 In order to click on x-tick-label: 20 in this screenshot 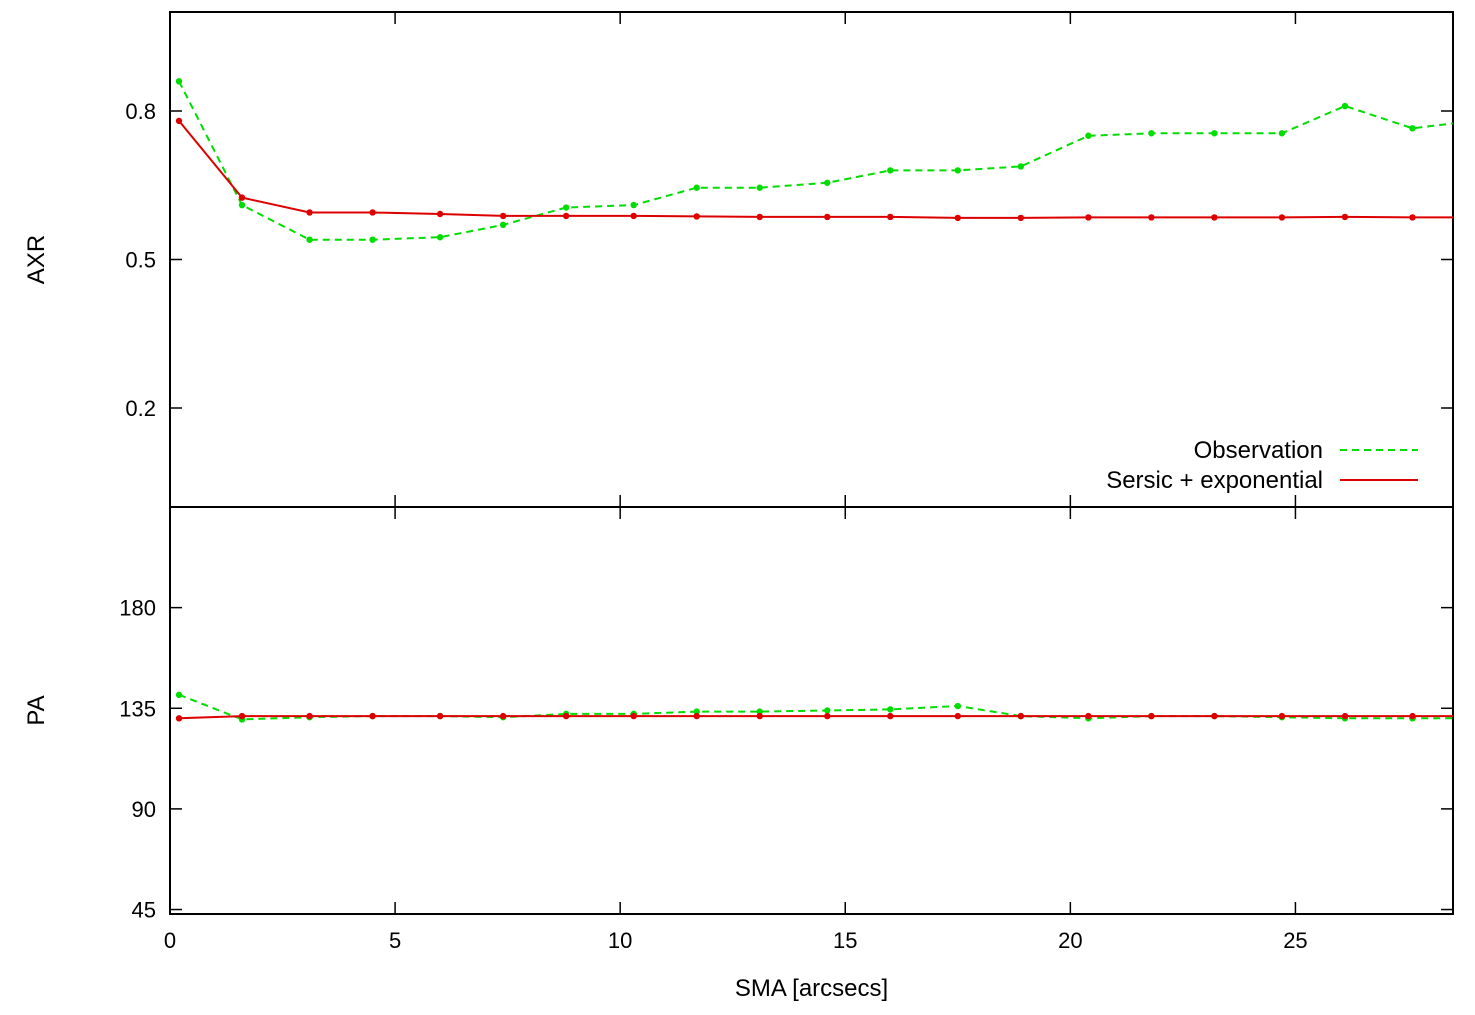, I will do `click(1070, 940)`.